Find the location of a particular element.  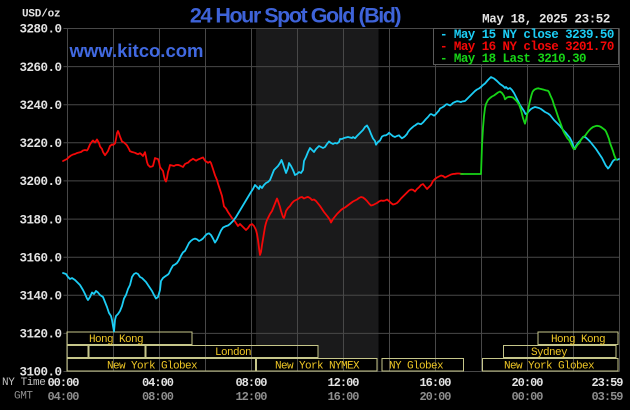

svg-text: www.kitco.com is located at coordinates (136, 50).